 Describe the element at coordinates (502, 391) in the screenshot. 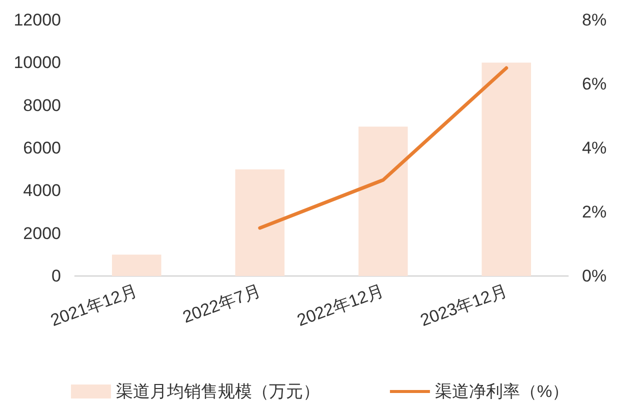

I see `legend-label: 渠道净利率（%）` at that location.